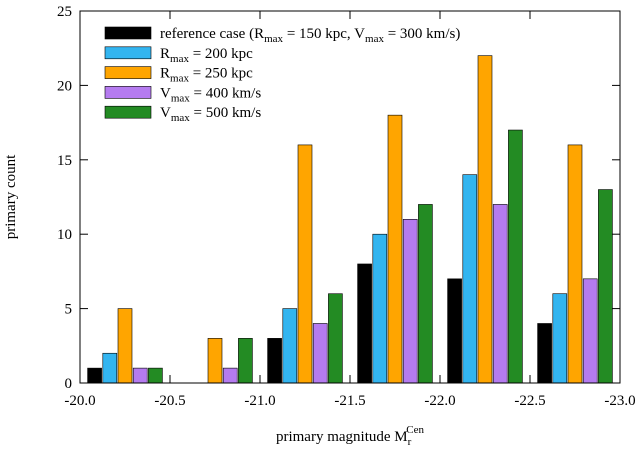  I want to click on legend-label: Vmax​ = 400 km/s, so click(210, 94).